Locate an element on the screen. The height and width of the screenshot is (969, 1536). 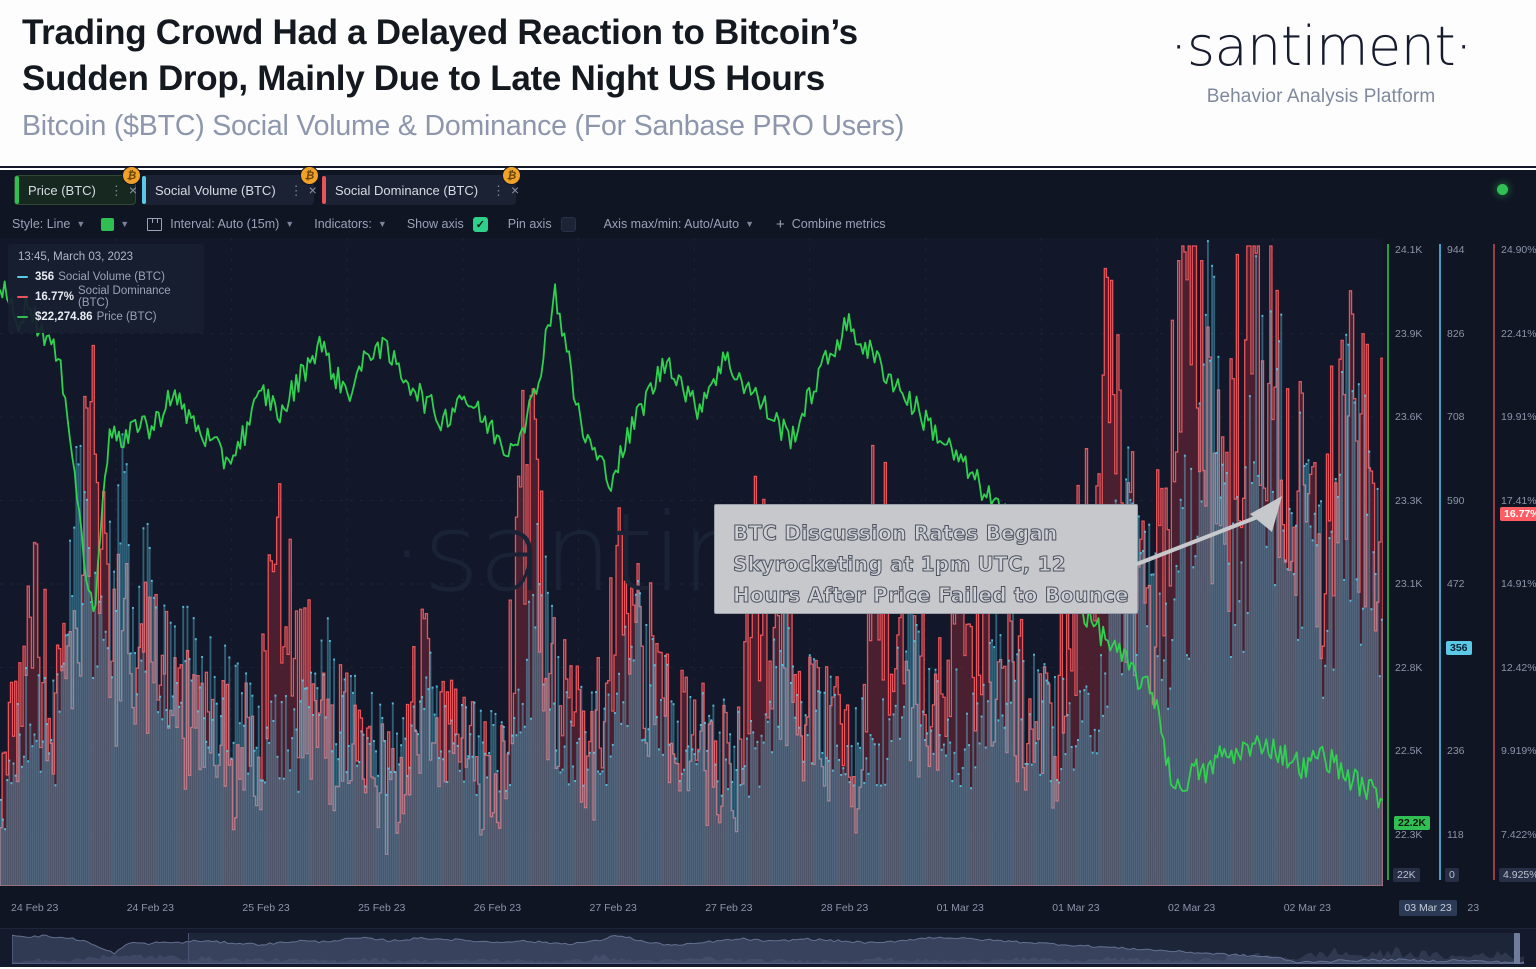
axis-social-volume: 944 826 708 590 472 236 118 0 356 is located at coordinates (1464, 562).